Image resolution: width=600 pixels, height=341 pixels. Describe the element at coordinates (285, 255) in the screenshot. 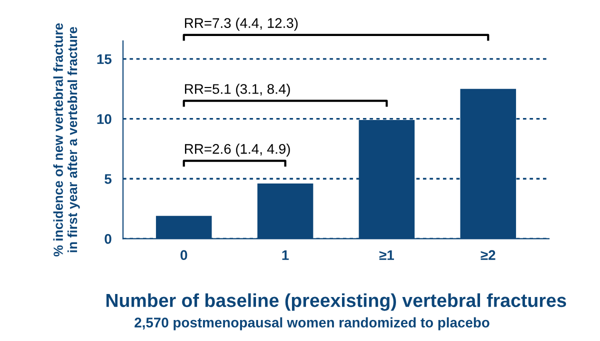

I see `x-tick-label: 1` at that location.